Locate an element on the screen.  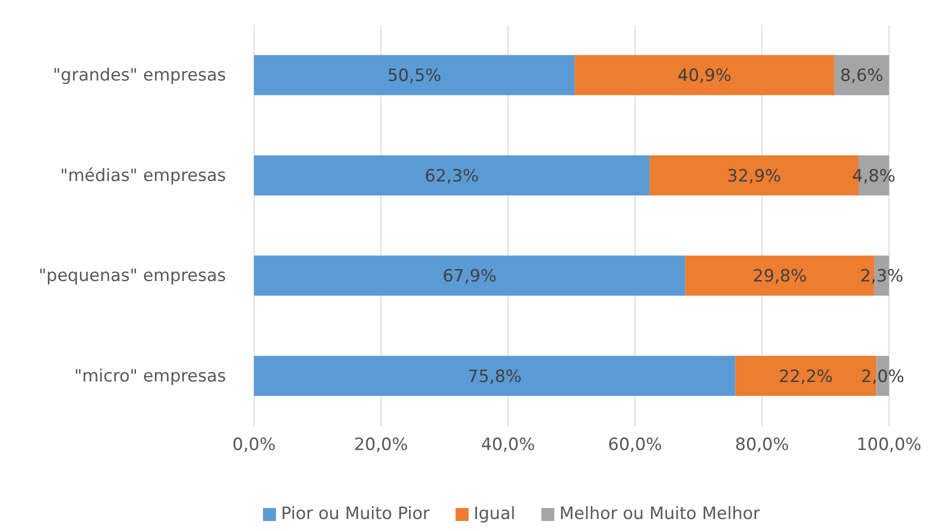
x-tick-label: 80,0% is located at coordinates (762, 445).